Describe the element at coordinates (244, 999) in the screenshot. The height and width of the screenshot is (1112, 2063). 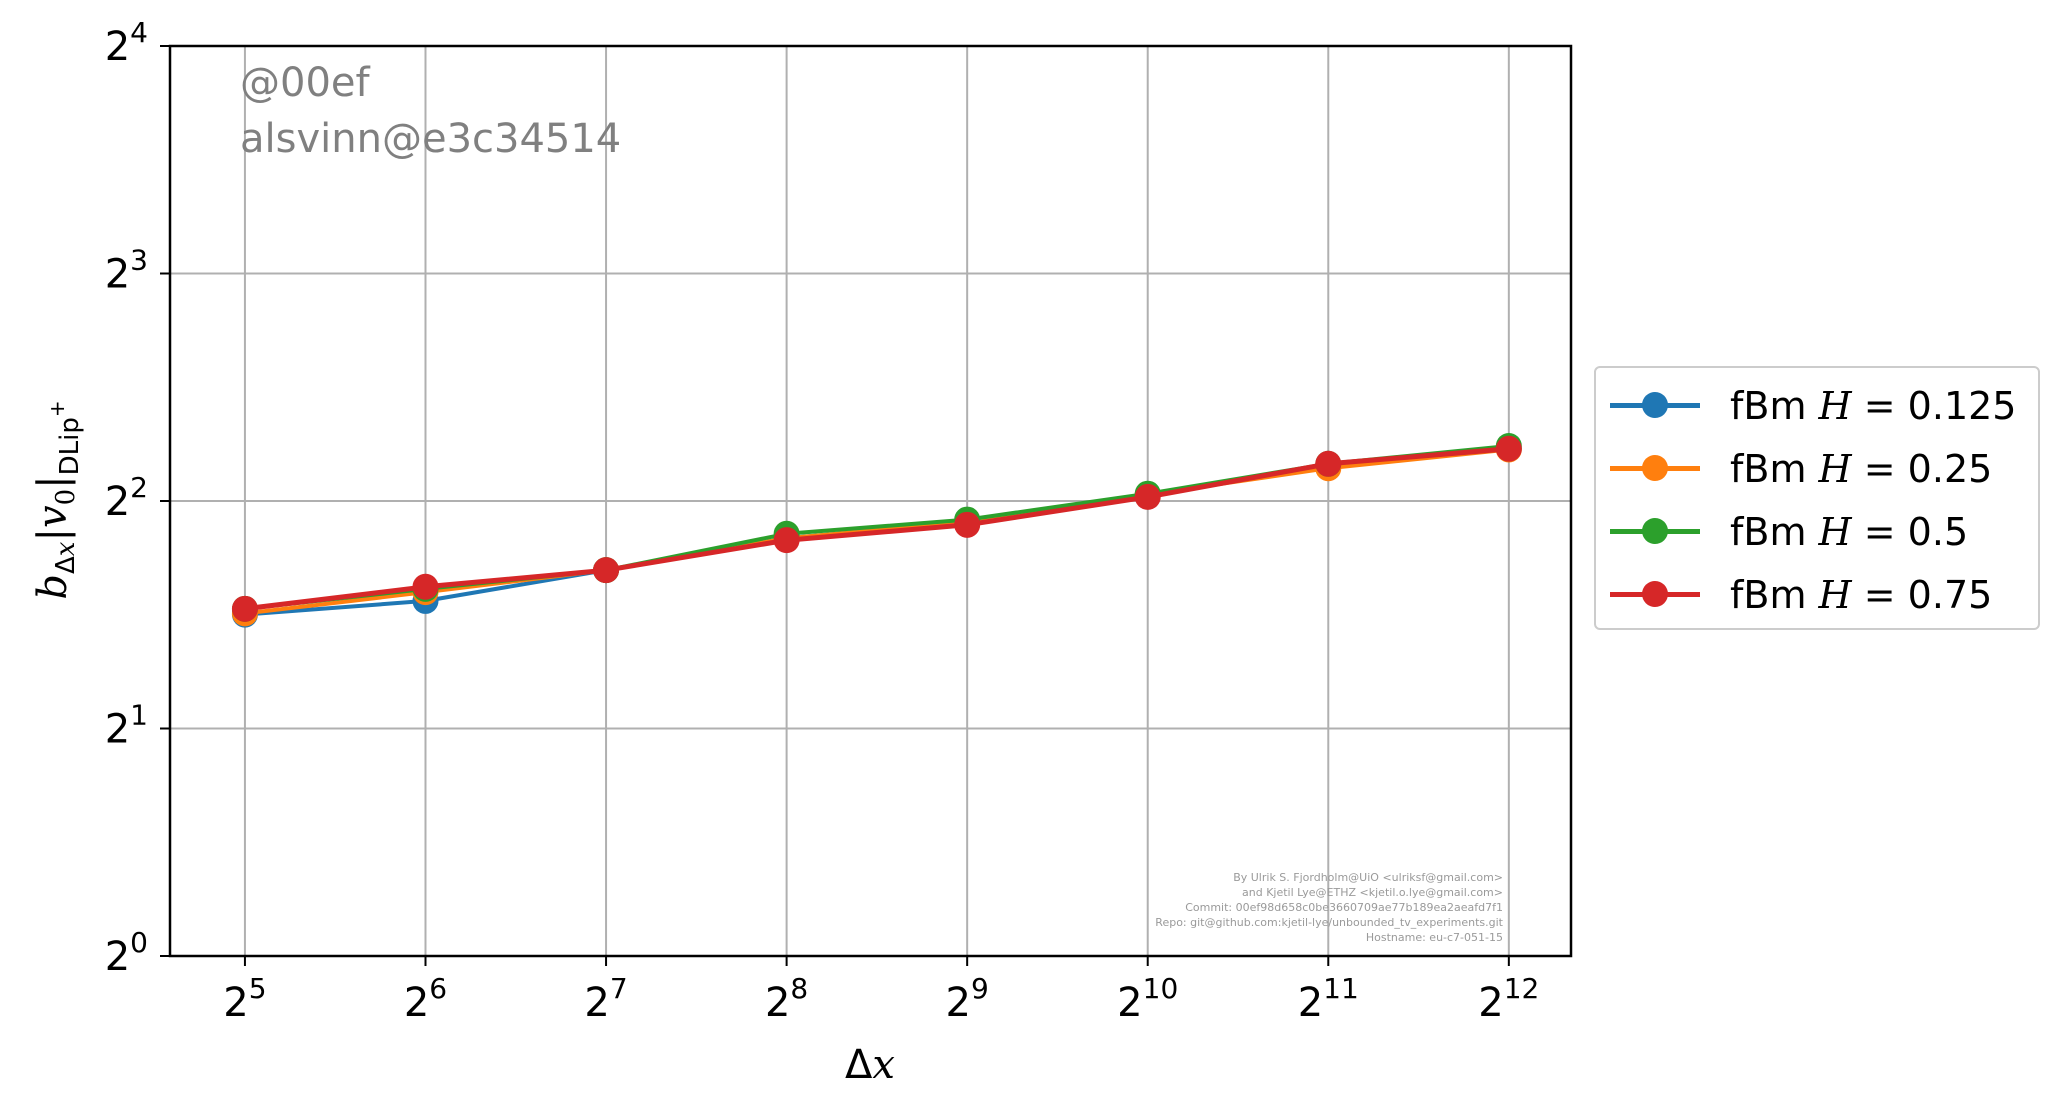
I see `x-tick-label: 25` at that location.